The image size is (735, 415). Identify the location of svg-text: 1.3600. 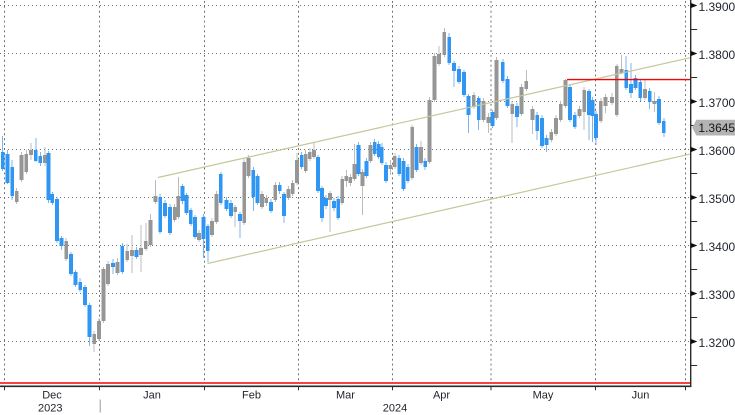
(717, 151).